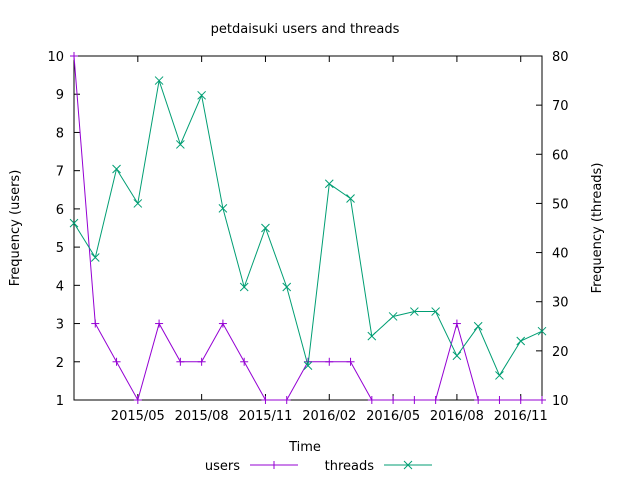  I want to click on left-tick-label: 7, so click(60, 172).